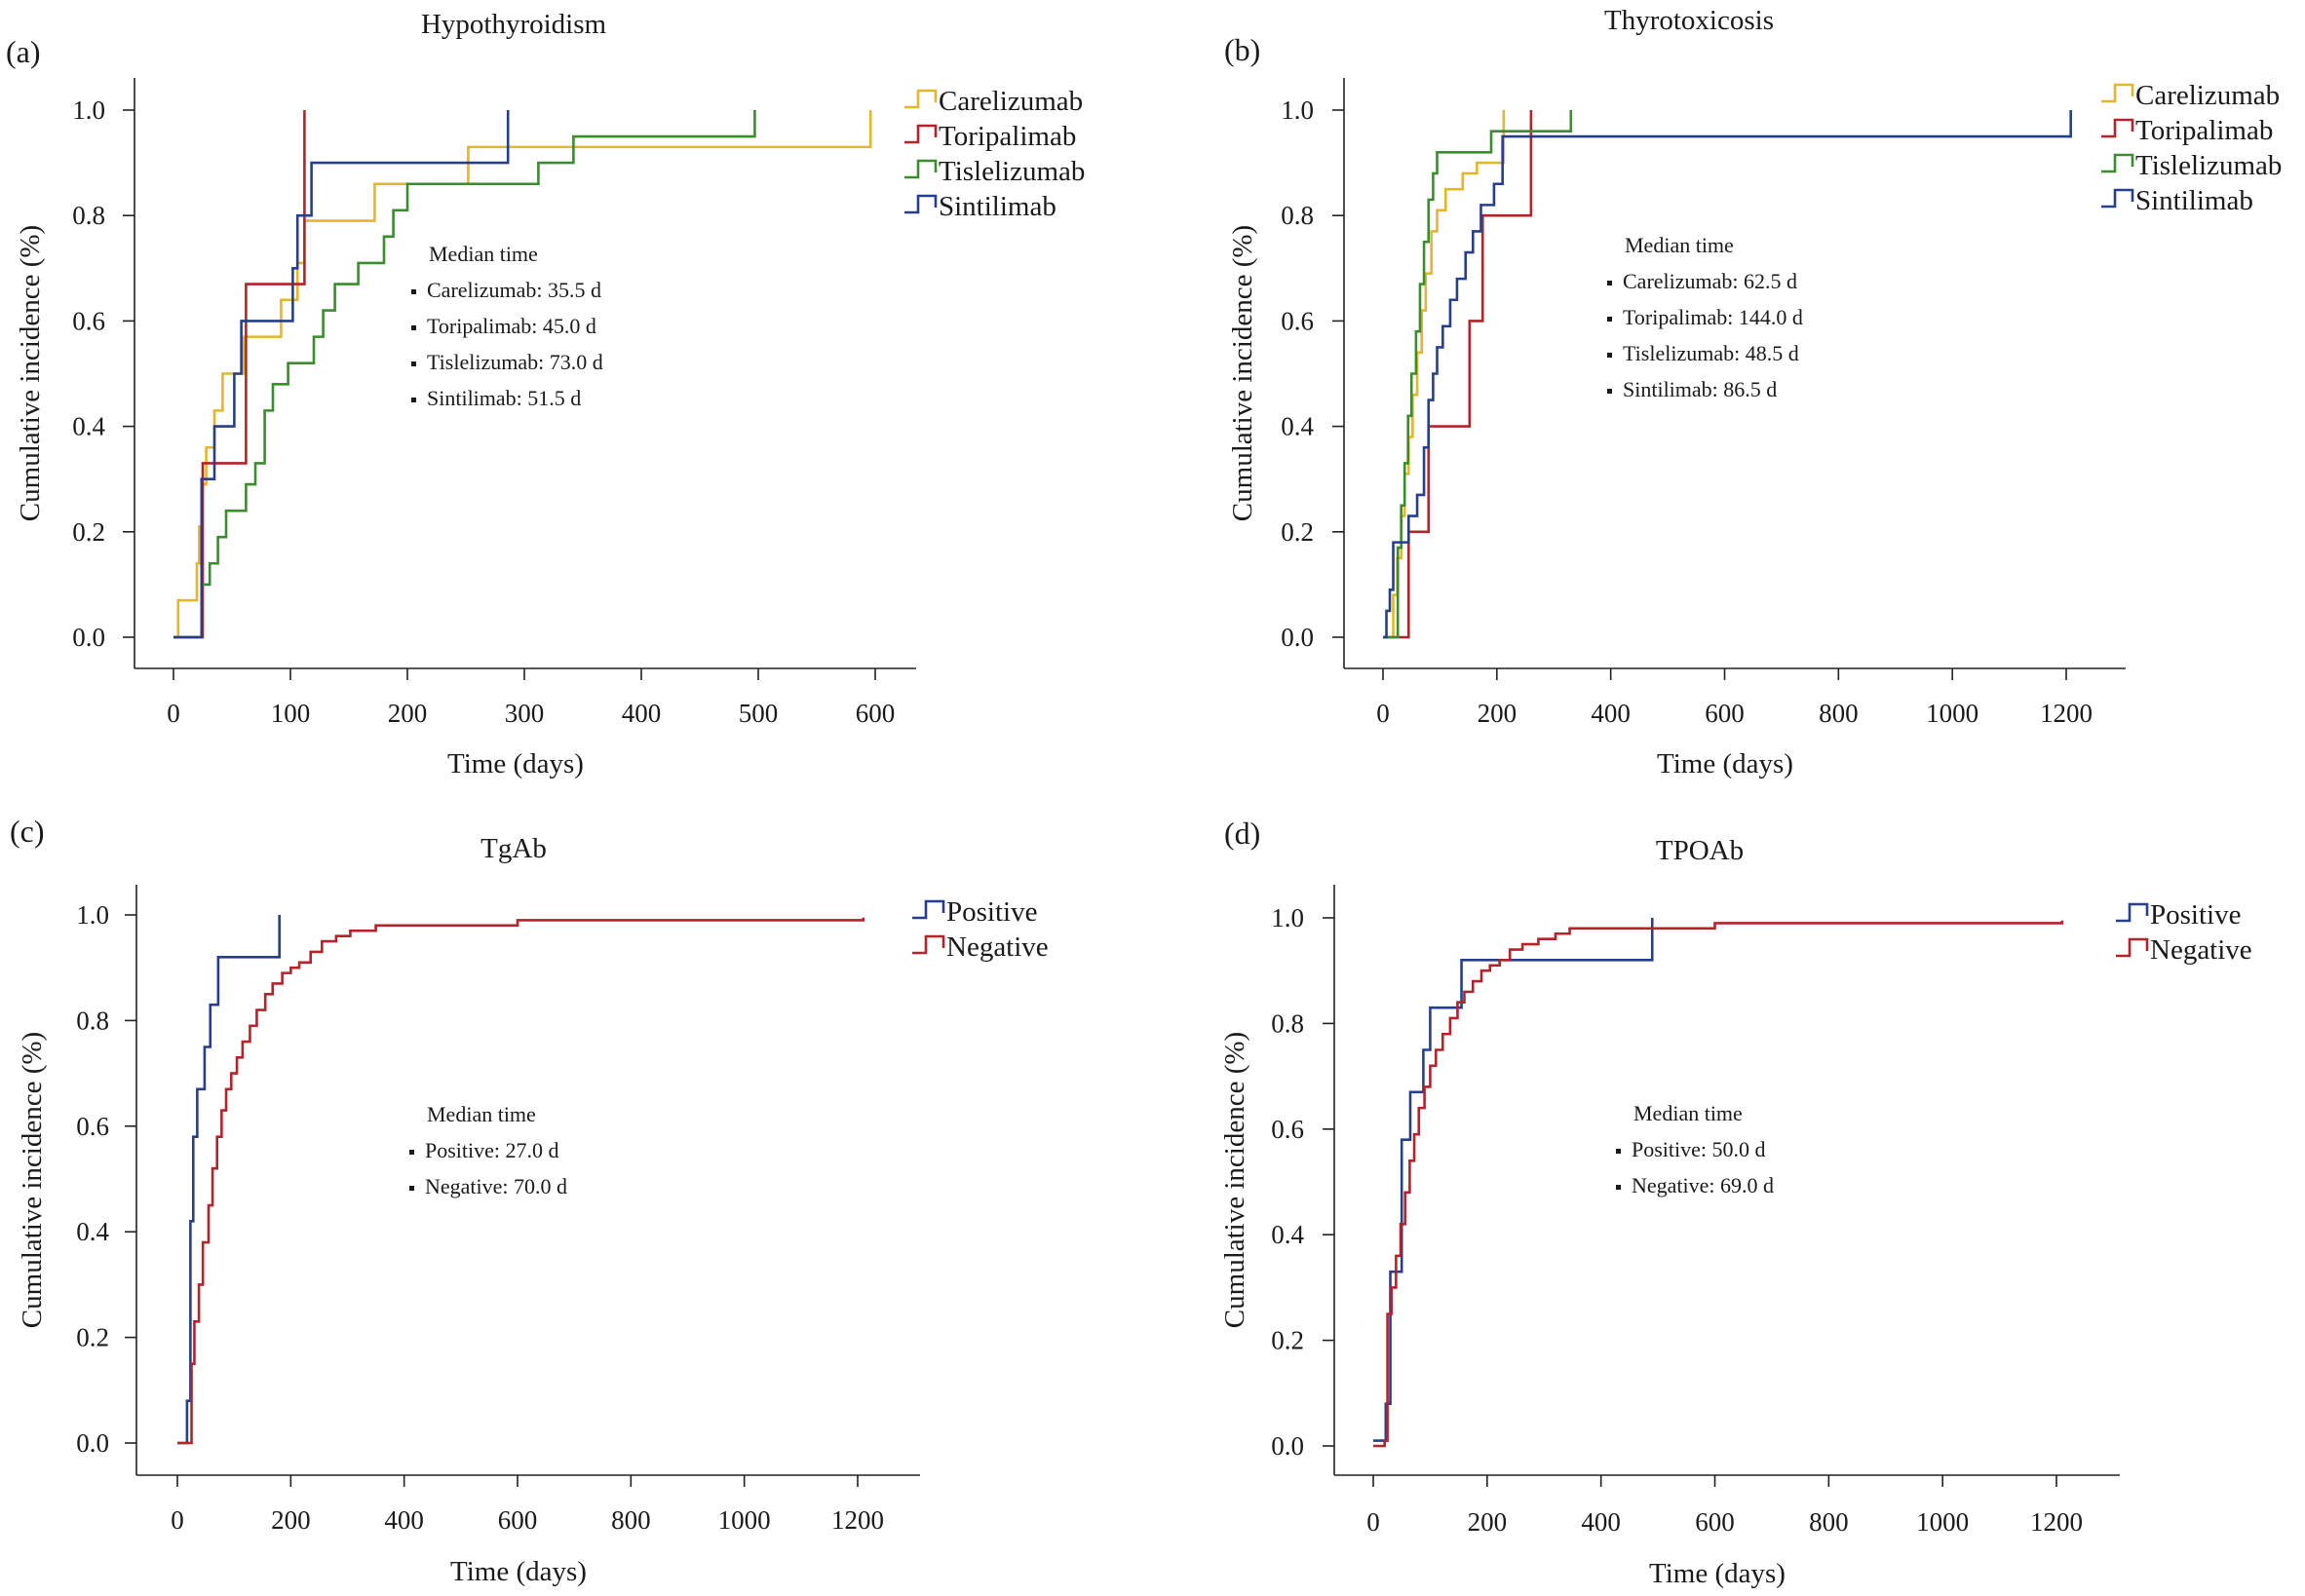 The height and width of the screenshot is (1596, 2305). Describe the element at coordinates (921, 169) in the screenshot. I see `legend-swatch-tislelizumab` at that location.